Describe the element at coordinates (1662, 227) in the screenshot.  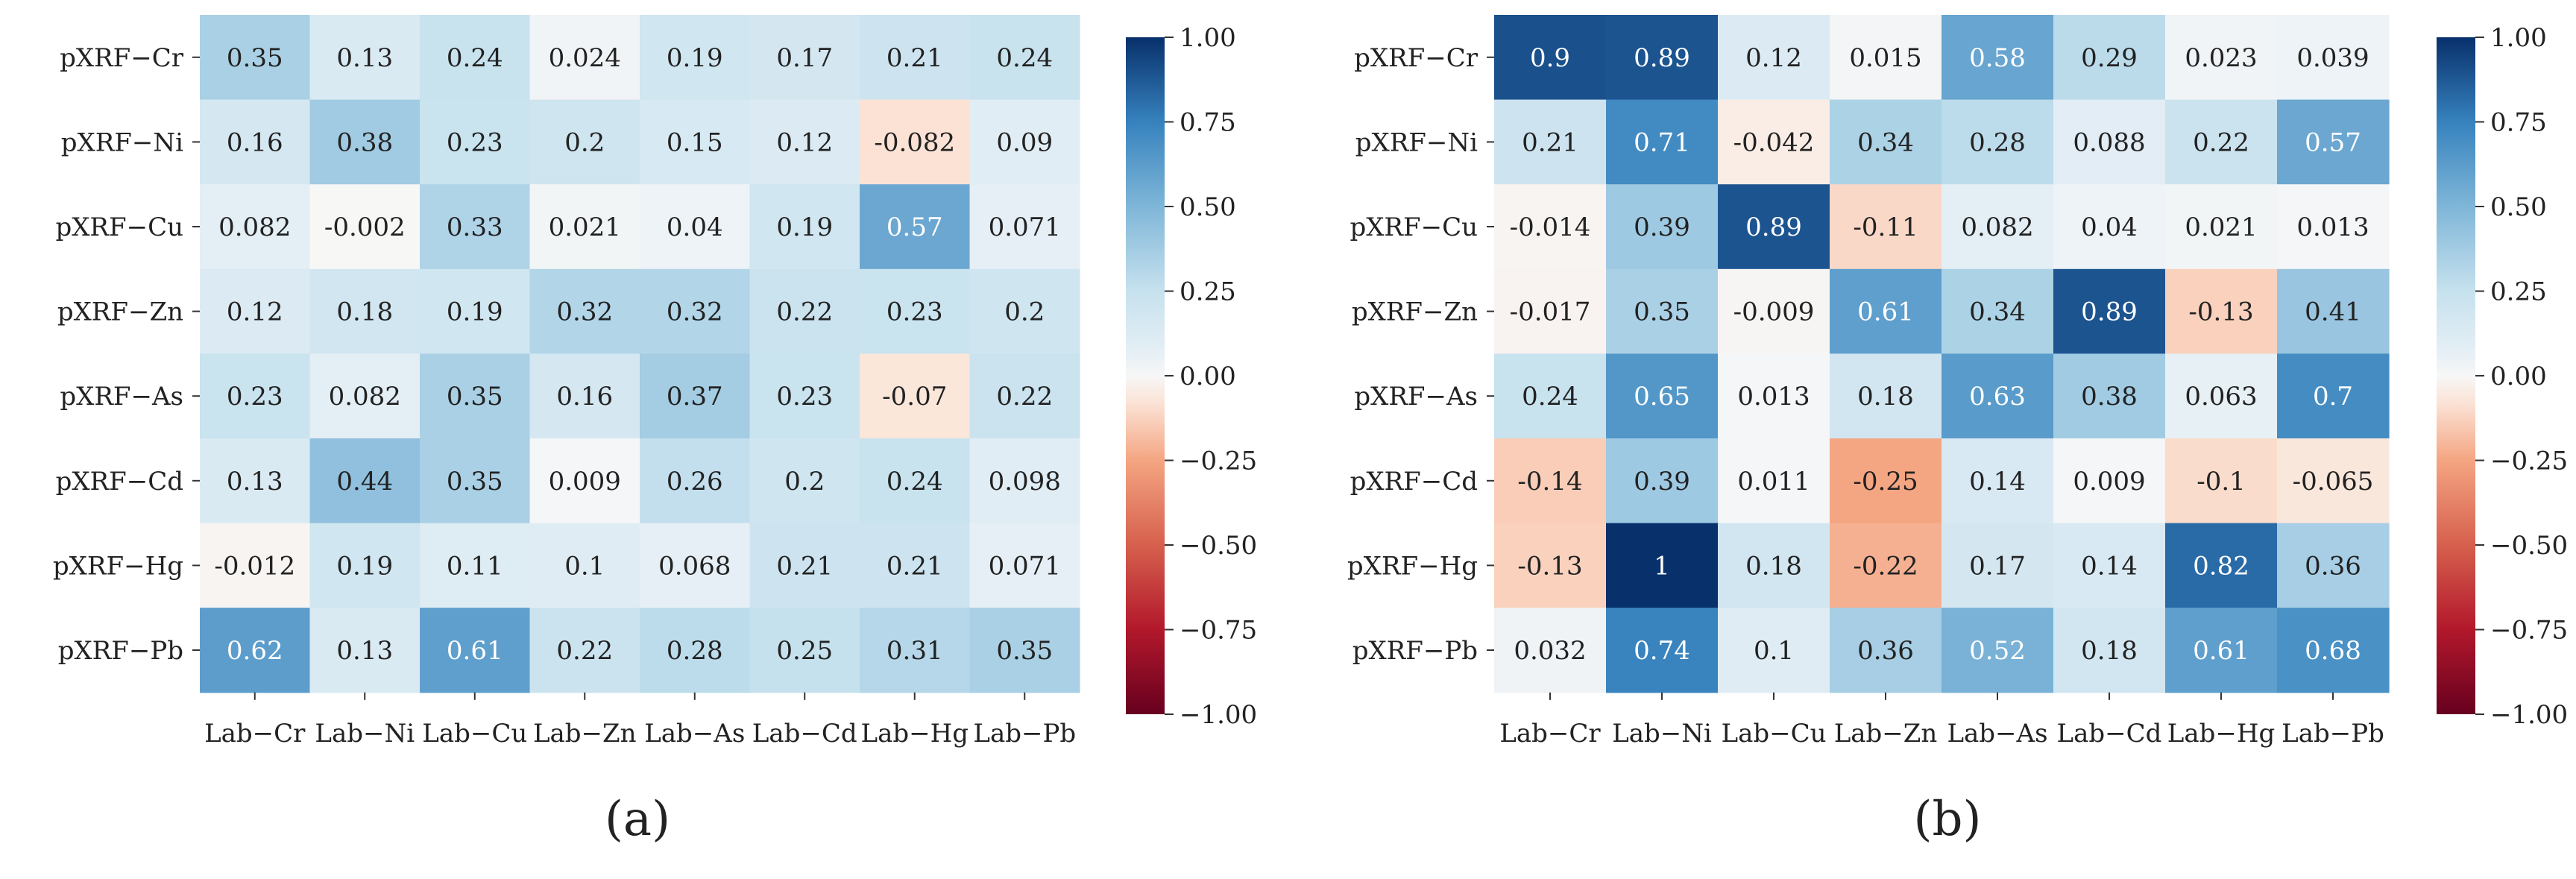
I see `heatmap-cell-r2-c1` at that location.